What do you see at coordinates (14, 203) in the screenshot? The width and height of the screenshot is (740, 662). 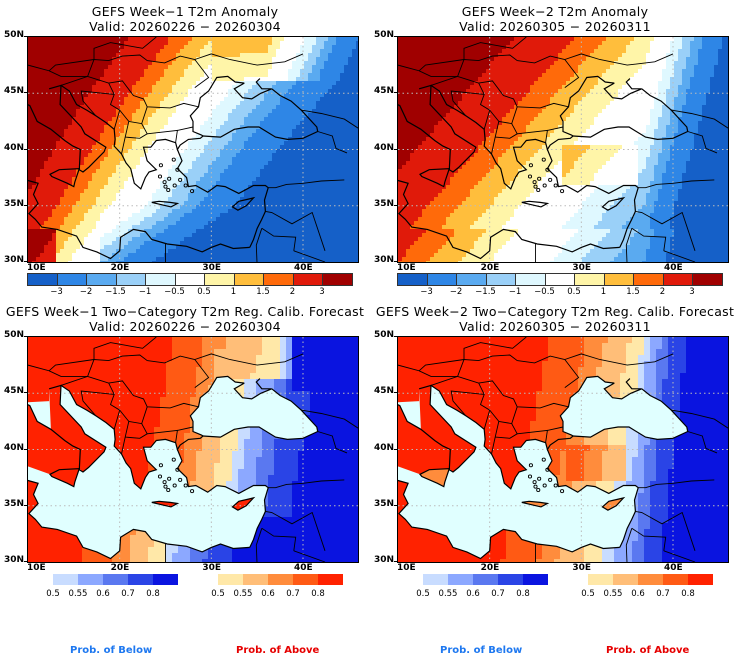 I see `latitude-tick-label: 35N` at bounding box center [14, 203].